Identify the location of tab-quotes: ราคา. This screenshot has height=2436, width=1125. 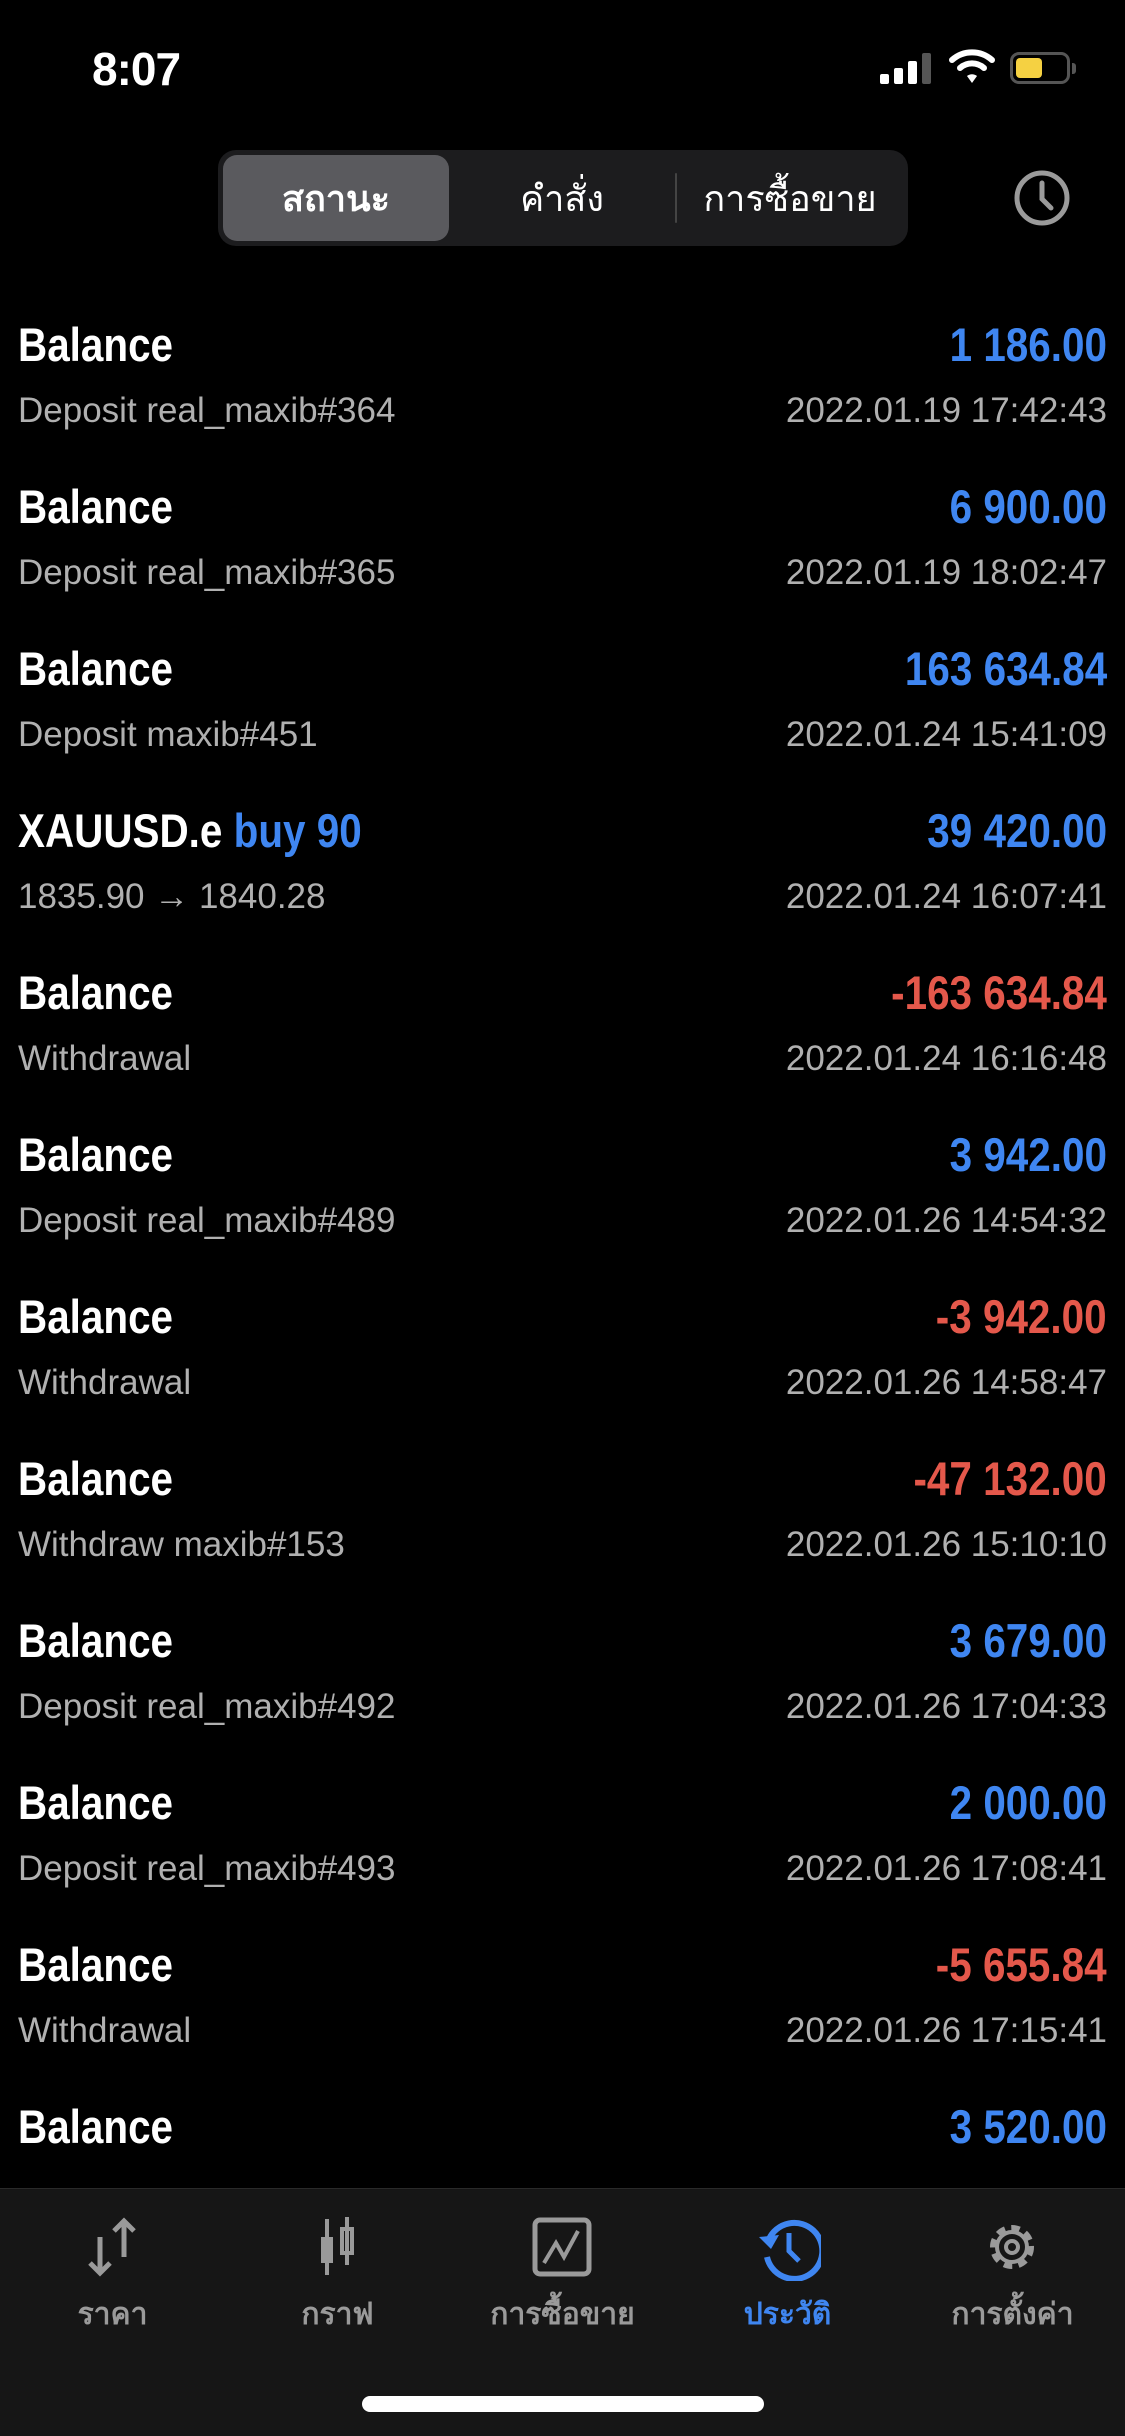
(112, 2264).